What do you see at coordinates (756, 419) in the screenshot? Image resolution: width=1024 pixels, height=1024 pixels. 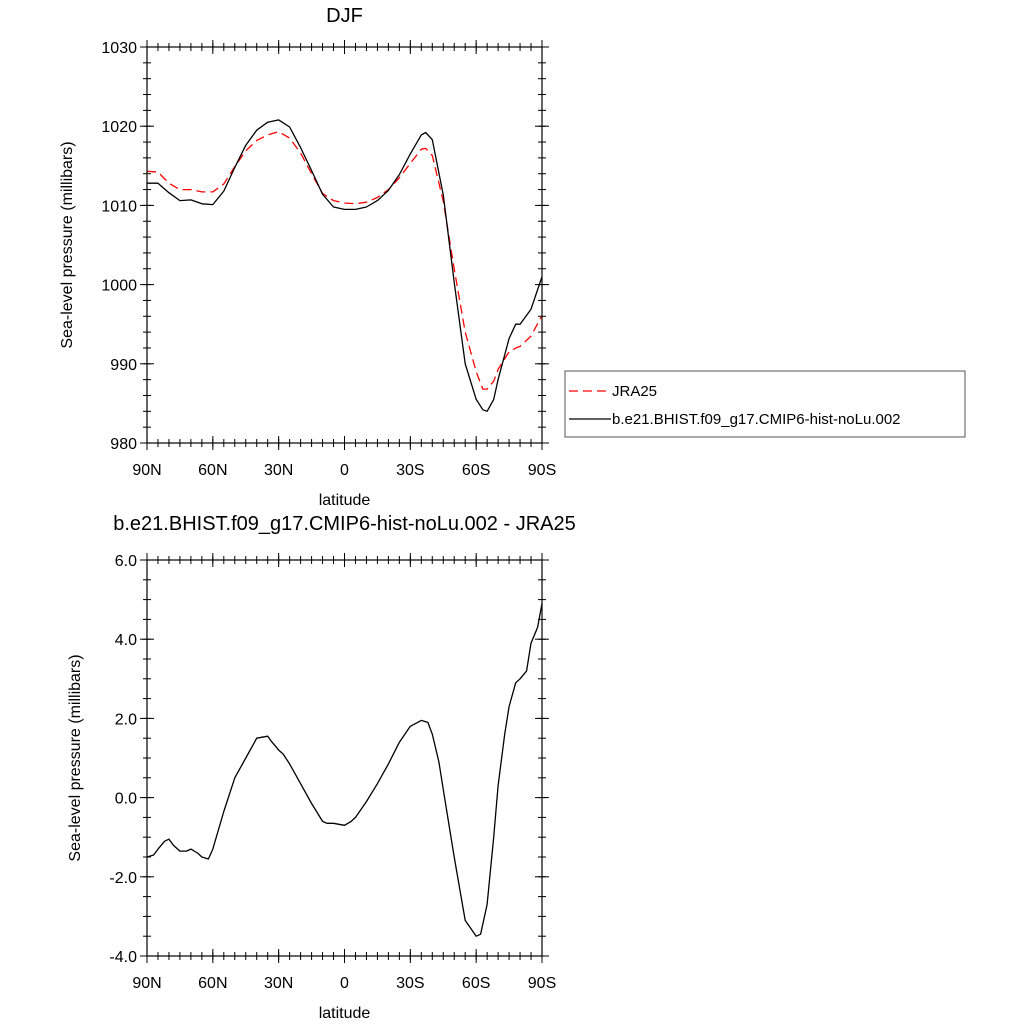 I see `legend-label-1: b.e21.BHIST.f09_g17.CMIP6-hist-noLu.002` at bounding box center [756, 419].